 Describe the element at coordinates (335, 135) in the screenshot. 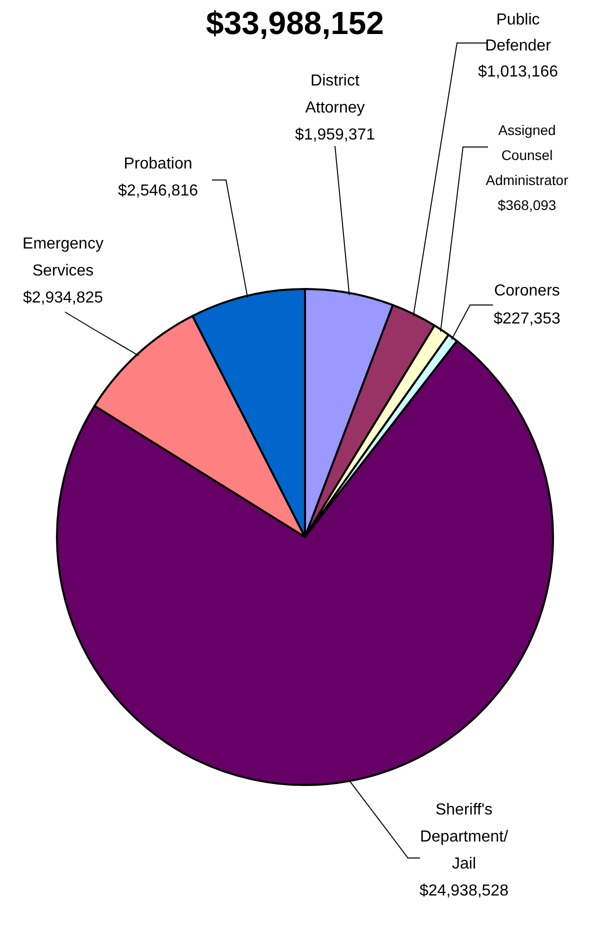

I see `data-label: $1,959,371` at that location.